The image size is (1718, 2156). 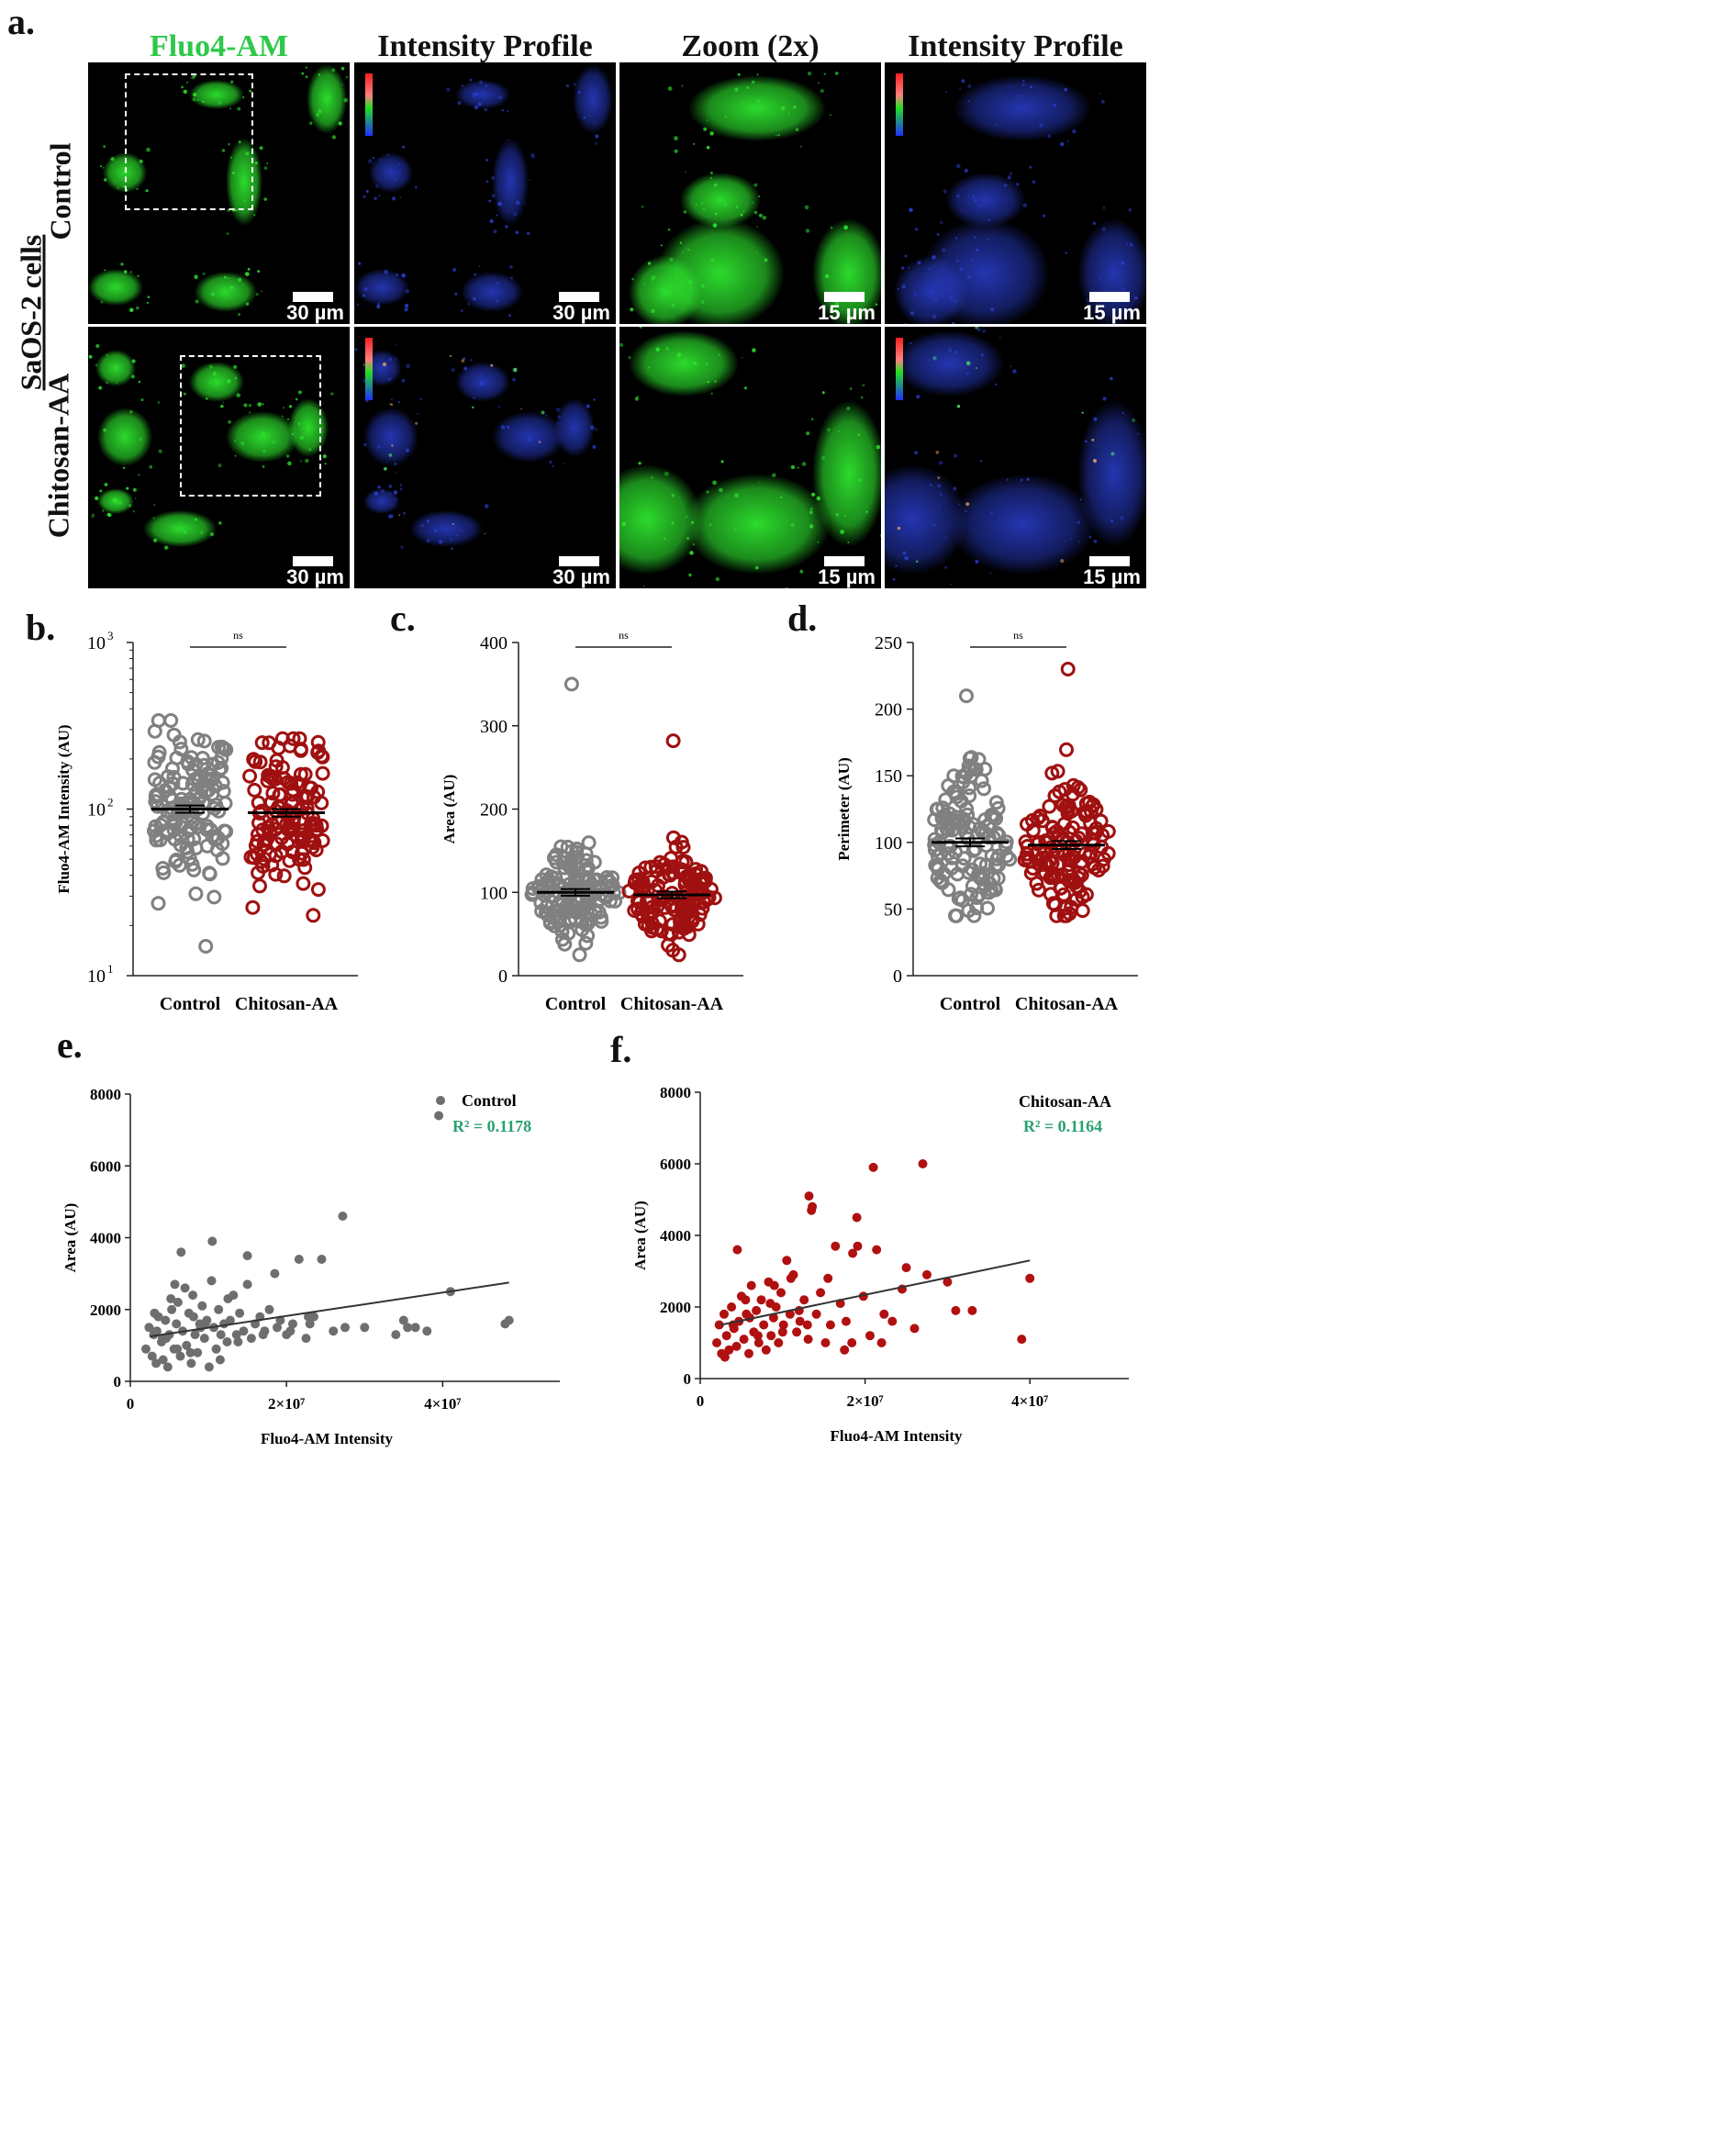 What do you see at coordinates (64, 808) in the screenshot?
I see `y-axis-label: Fluo4-AM Intensity (AU)` at bounding box center [64, 808].